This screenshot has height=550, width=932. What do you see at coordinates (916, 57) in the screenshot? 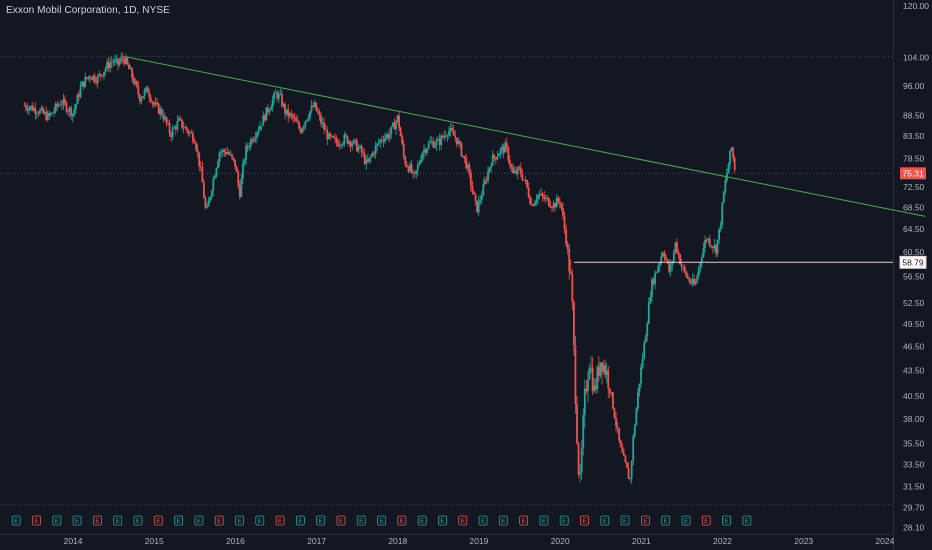
I see `y-tick-label: 104.00` at bounding box center [916, 57].